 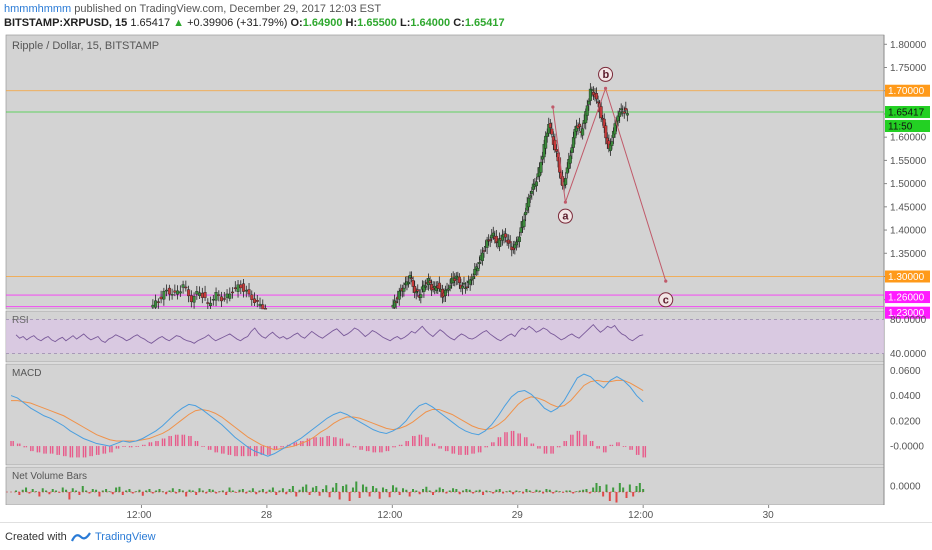 What do you see at coordinates (606, 75) in the screenshot?
I see `wave-label-b: b` at bounding box center [606, 75].